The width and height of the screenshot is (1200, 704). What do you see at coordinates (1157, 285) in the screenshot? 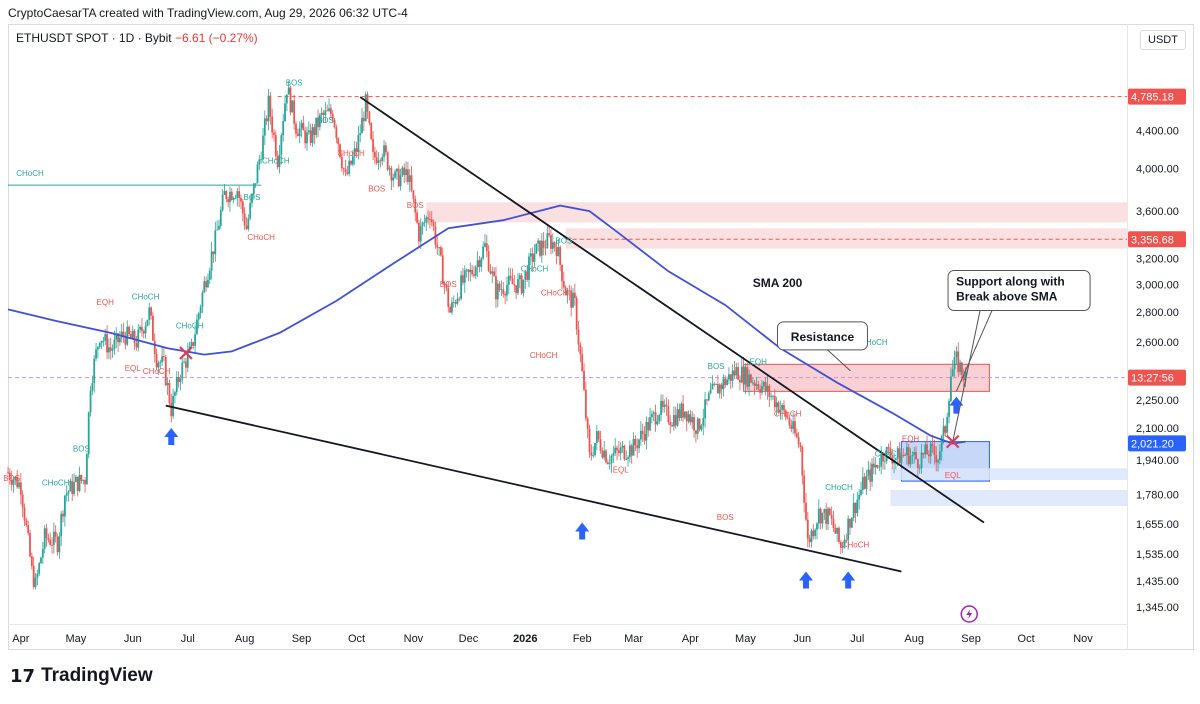
I see `y-tick-label: 3,000.00` at bounding box center [1157, 285].